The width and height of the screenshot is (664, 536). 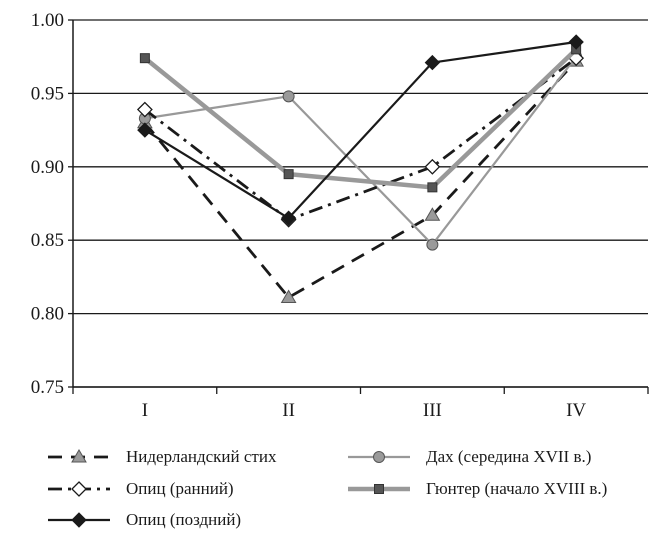 What do you see at coordinates (47, 204) in the screenshot?
I see `y-tick-labels: 0.75 0.80 0.85 0.90 0.95 1.00` at bounding box center [47, 204].